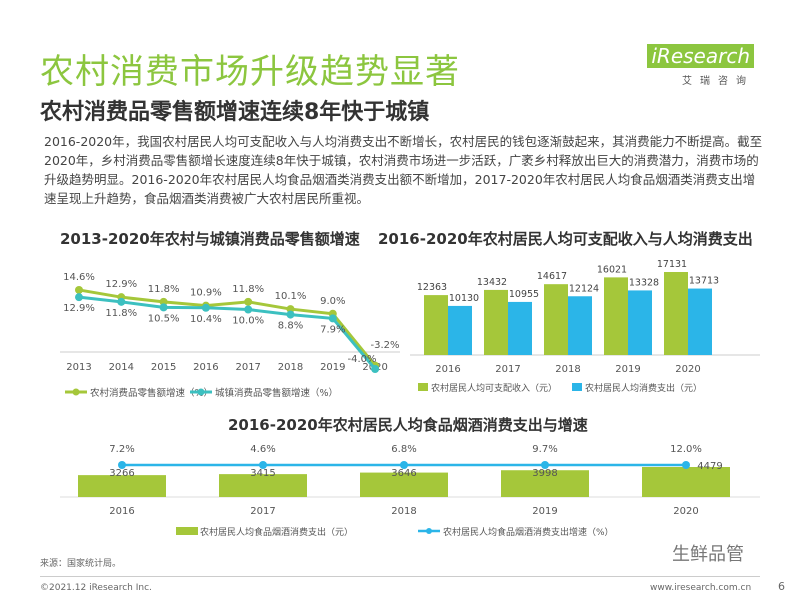  I want to click on chart3-bar-label: 4479, so click(709, 466).